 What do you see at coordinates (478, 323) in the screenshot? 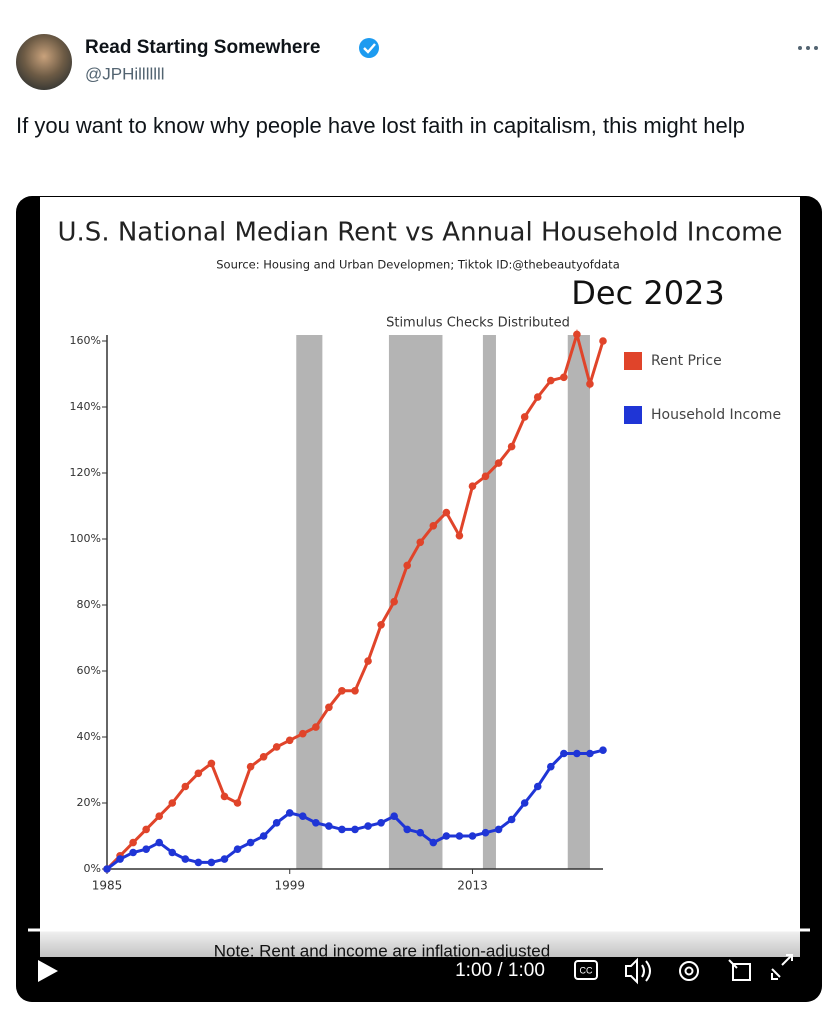
I see `annotation: Stimulus Checks Distributed` at bounding box center [478, 323].